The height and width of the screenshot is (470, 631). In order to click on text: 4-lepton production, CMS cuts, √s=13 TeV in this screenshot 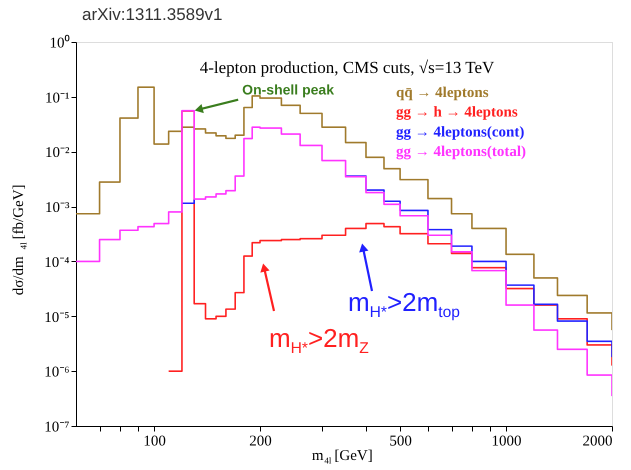, I will do `click(348, 67)`.